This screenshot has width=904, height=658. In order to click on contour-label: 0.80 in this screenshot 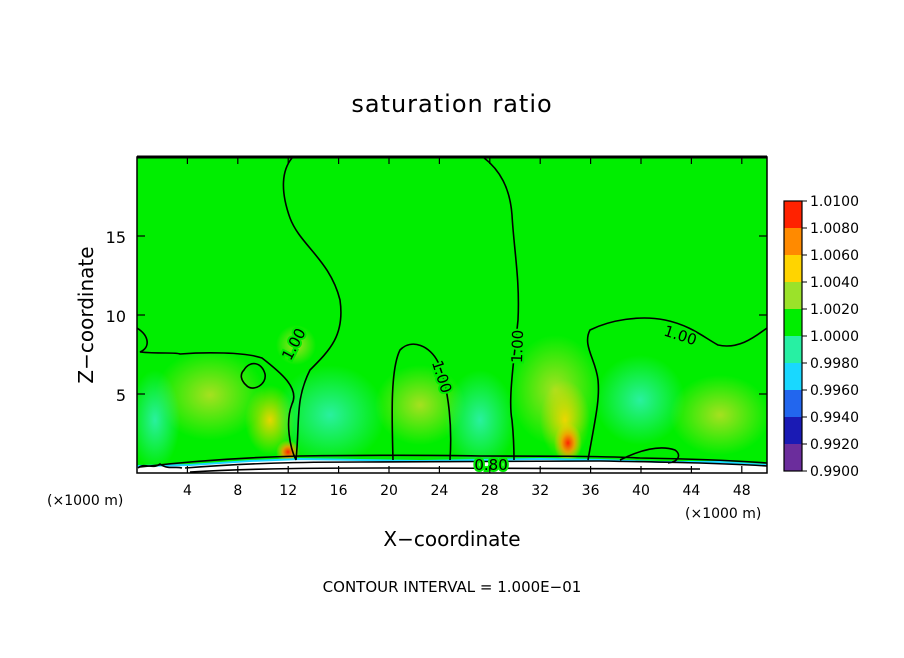, I will do `click(490, 465)`.